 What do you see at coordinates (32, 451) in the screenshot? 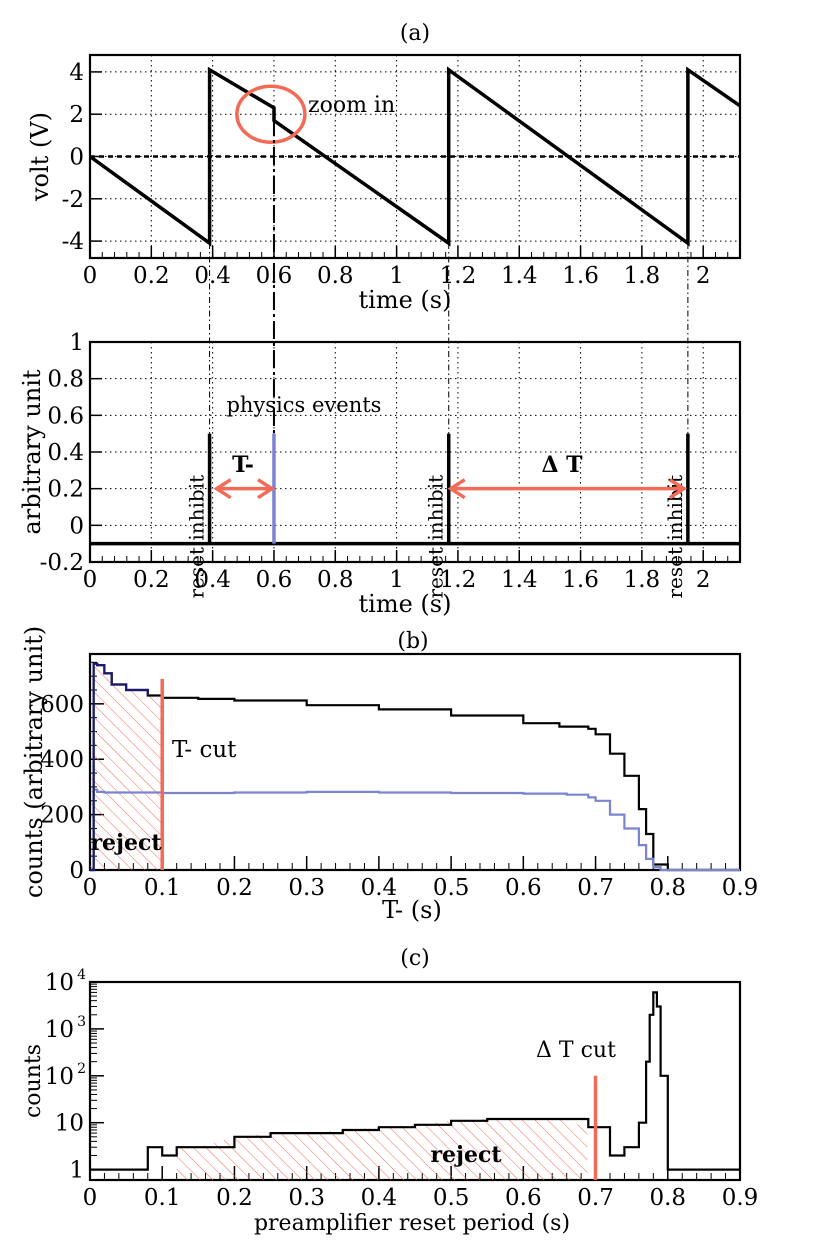
I see `panel-a2-ylabel: arbitrary unit` at bounding box center [32, 451].